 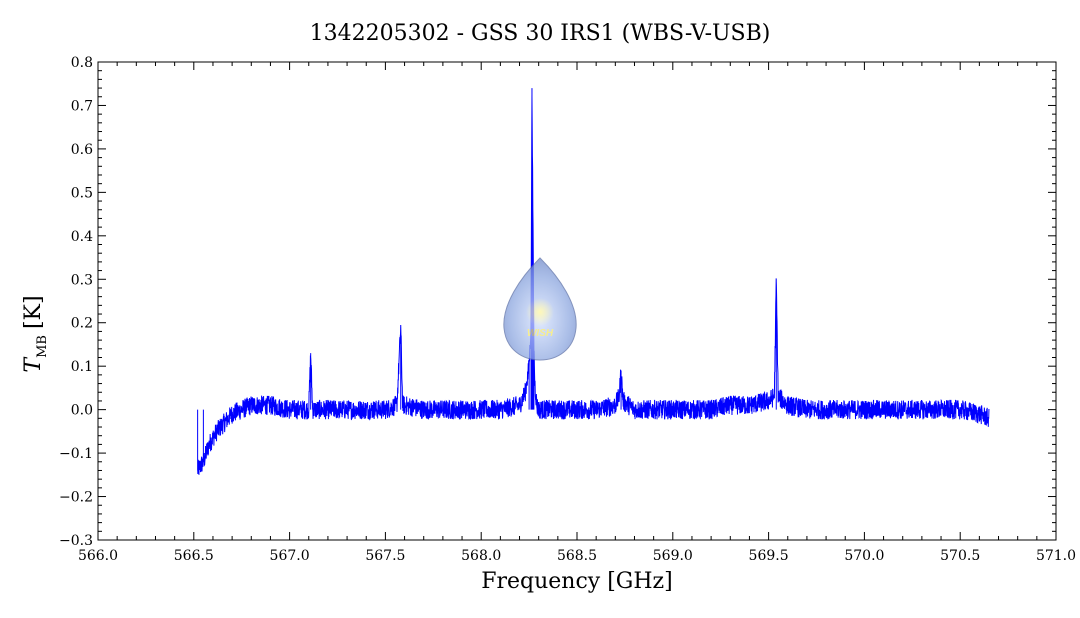 What do you see at coordinates (82, 367) in the screenshot?
I see `y-tick-label: 0.1` at bounding box center [82, 367].